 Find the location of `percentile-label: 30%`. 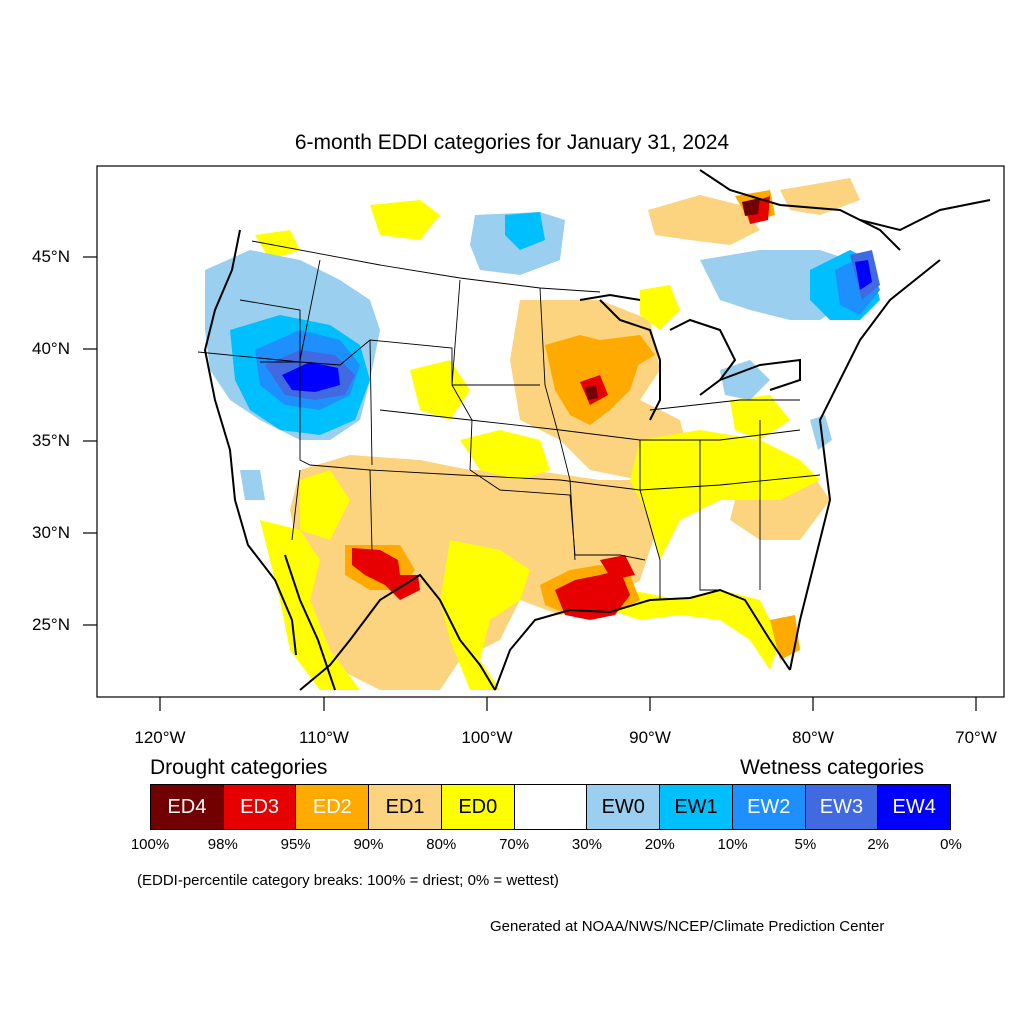

percentile-label: 30% is located at coordinates (586, 844).